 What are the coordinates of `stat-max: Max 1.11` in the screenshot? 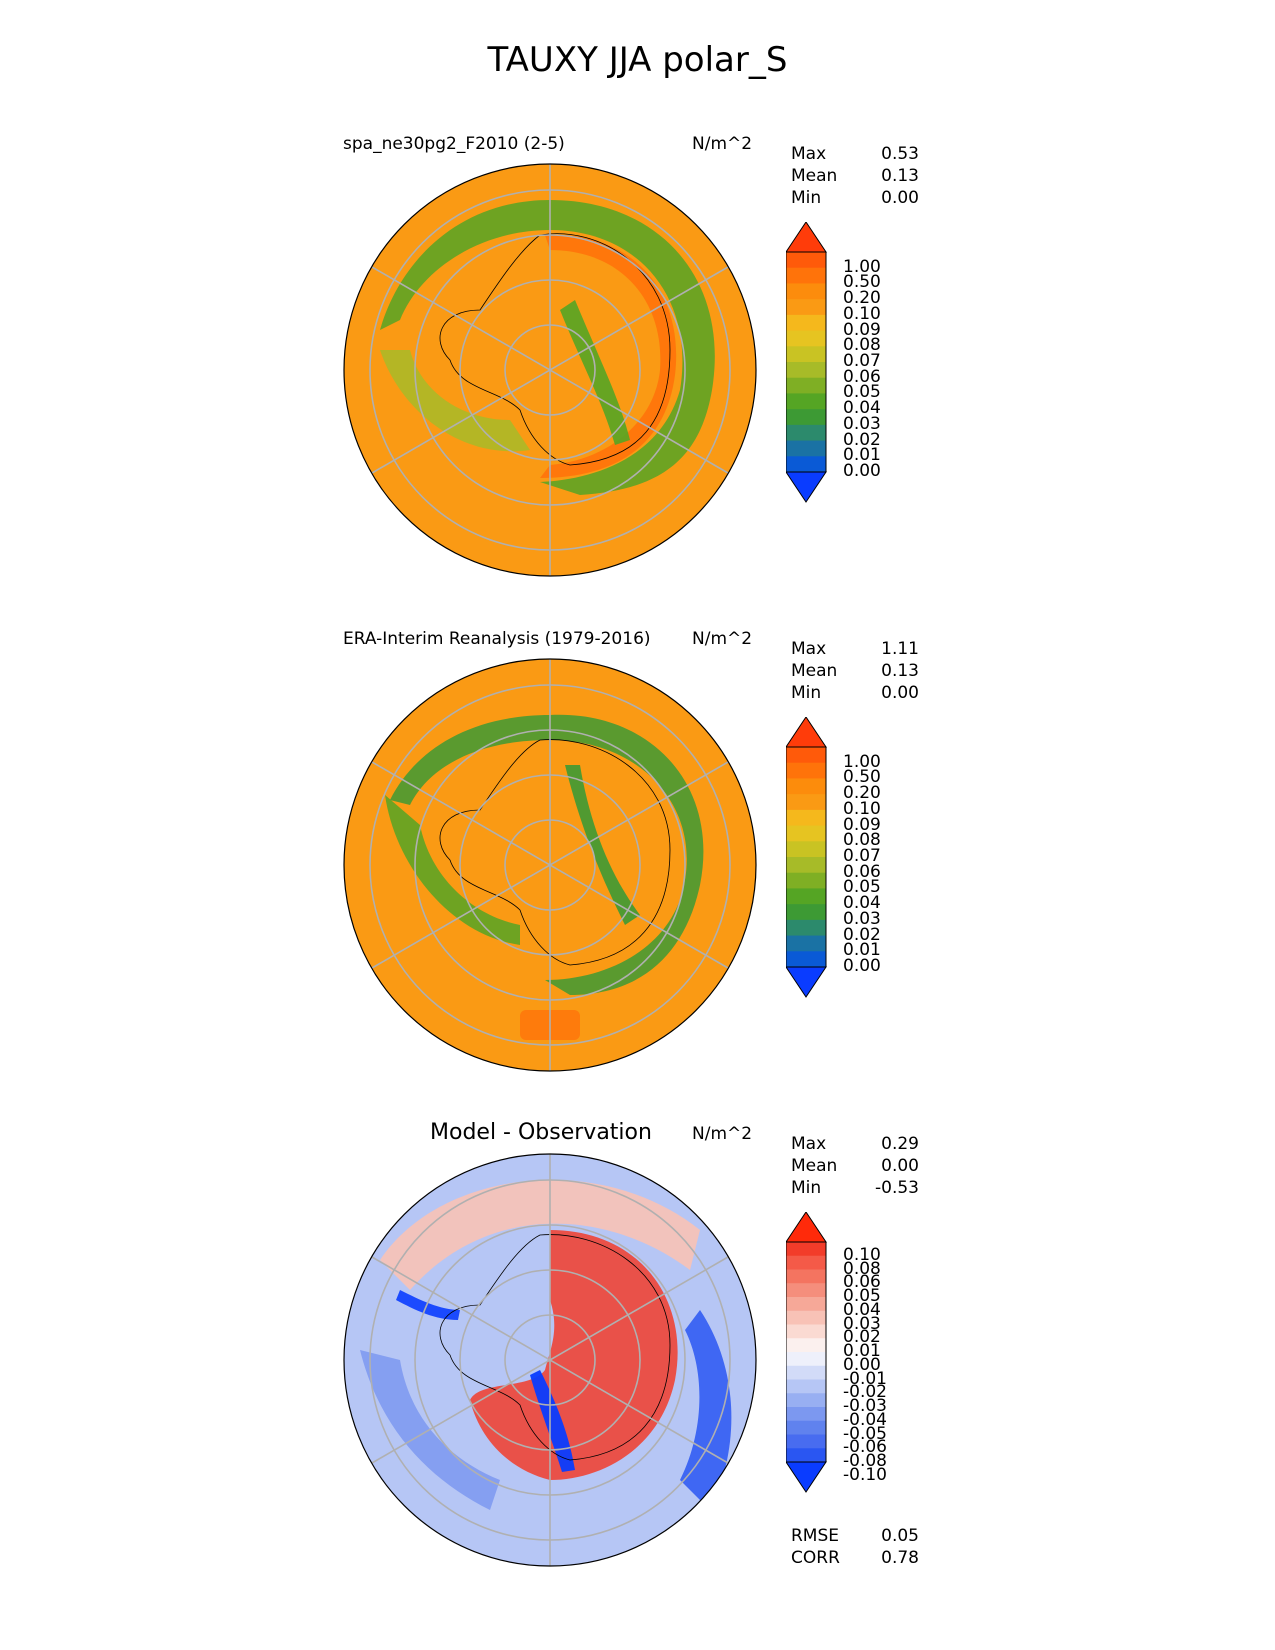 It's located at (855, 649).